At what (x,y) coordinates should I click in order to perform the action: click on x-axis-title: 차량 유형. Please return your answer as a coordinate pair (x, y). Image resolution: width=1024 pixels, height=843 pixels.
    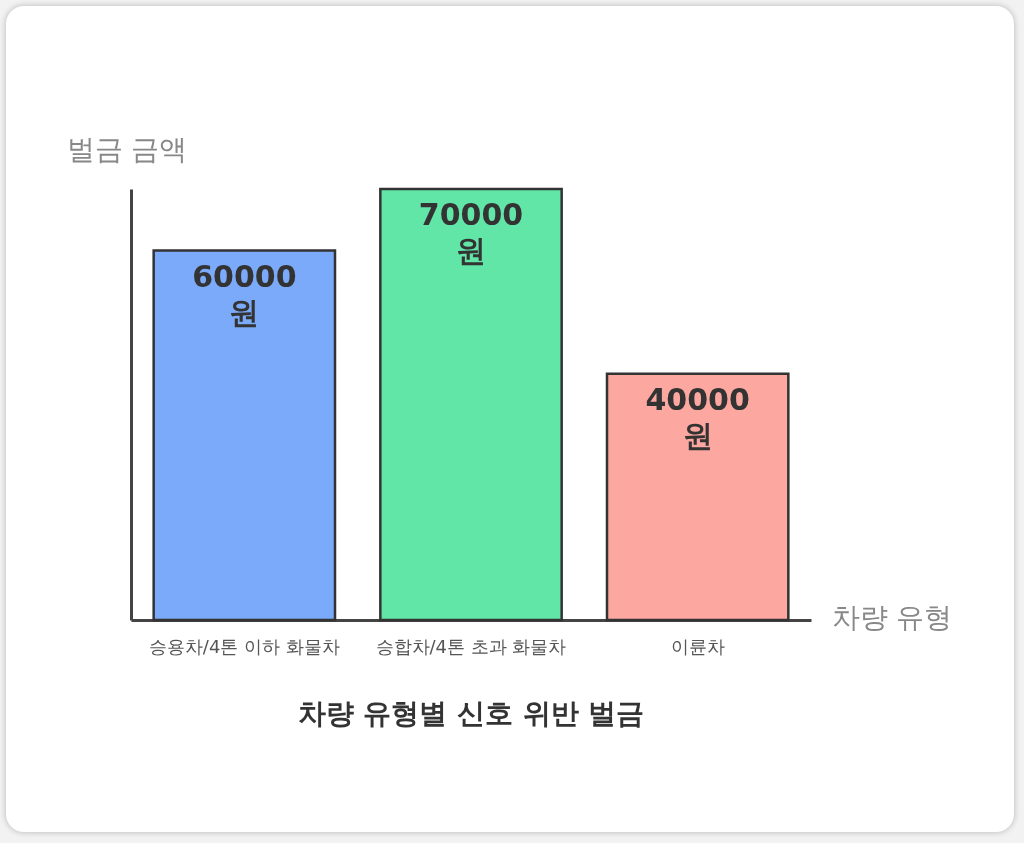
    Looking at the image, I should click on (892, 617).